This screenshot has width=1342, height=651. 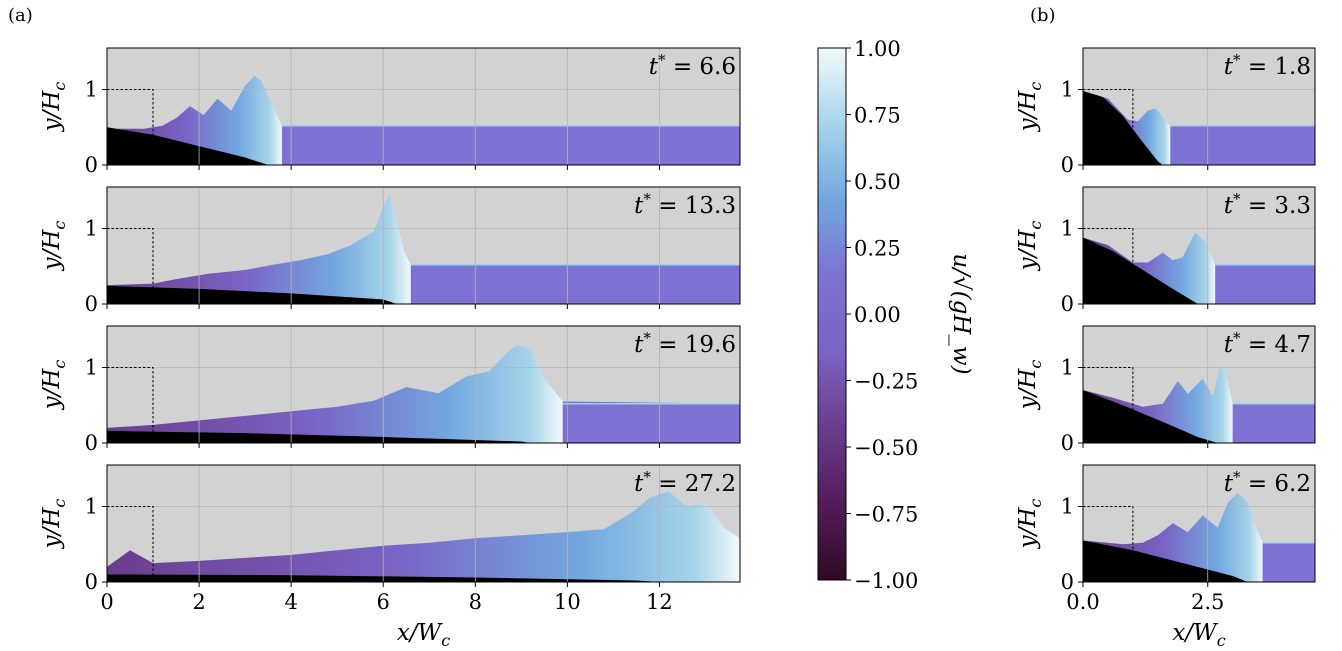 What do you see at coordinates (1267, 482) in the screenshot?
I see `time-annotation: t* = 6.2` at bounding box center [1267, 482].